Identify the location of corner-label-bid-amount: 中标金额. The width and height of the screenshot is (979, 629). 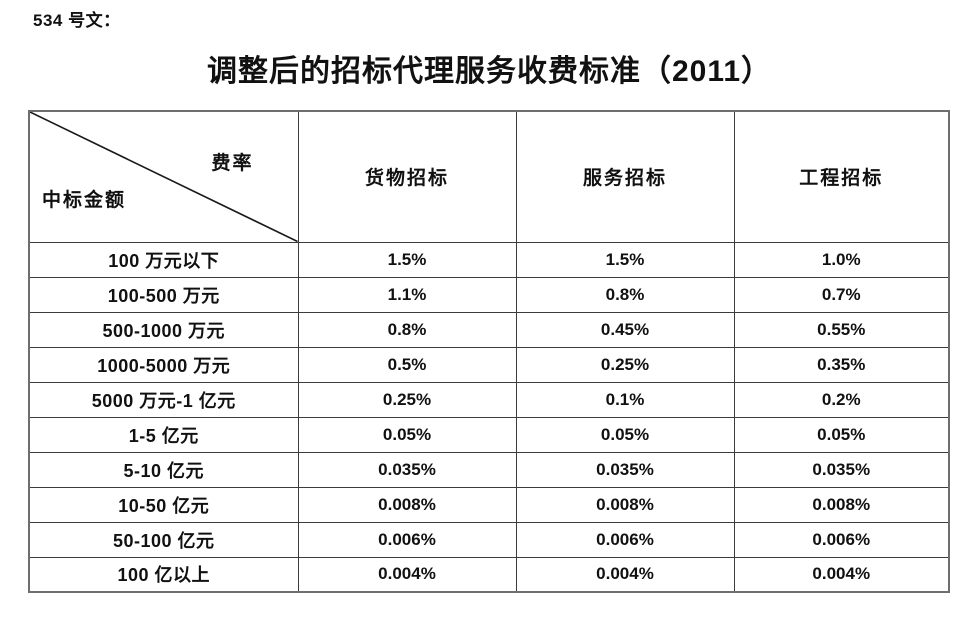
(84, 200).